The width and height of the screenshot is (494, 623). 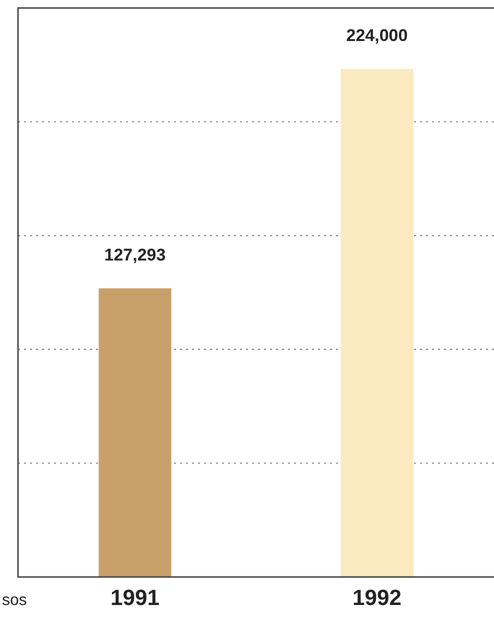 What do you see at coordinates (377, 35) in the screenshot?
I see `data-label: 224,000` at bounding box center [377, 35].